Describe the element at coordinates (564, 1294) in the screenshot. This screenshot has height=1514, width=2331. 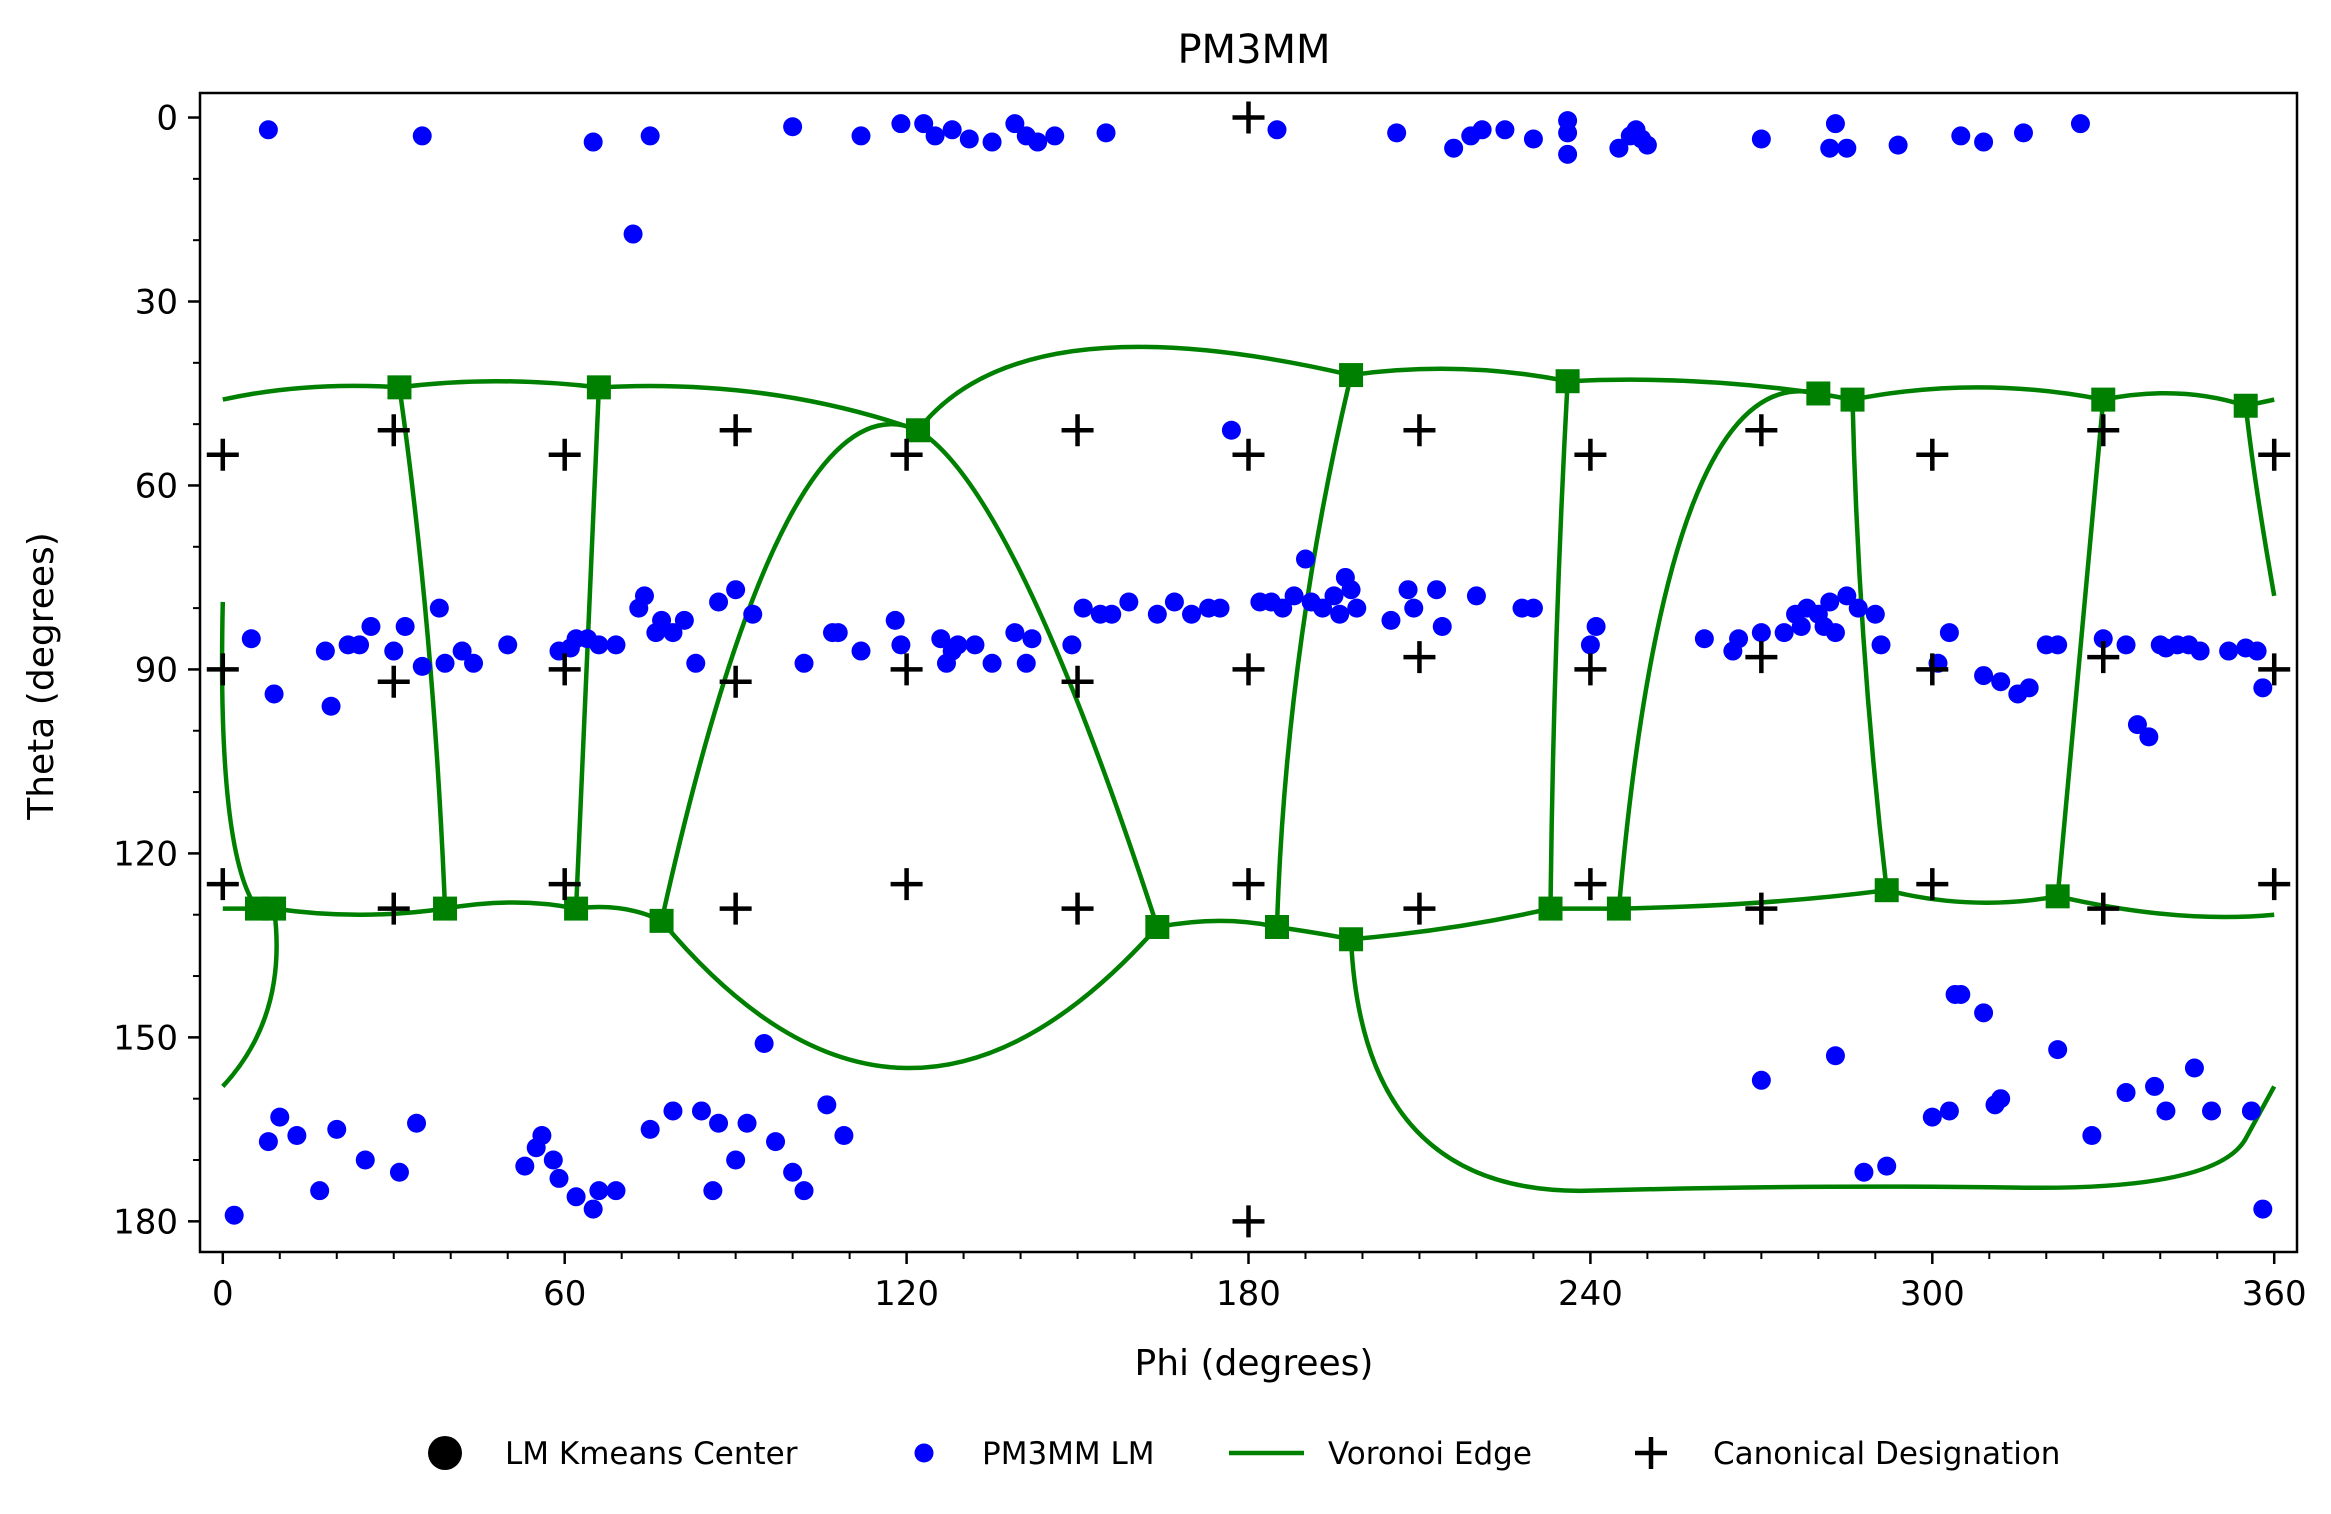
I see `x-tick-label: 60` at that location.